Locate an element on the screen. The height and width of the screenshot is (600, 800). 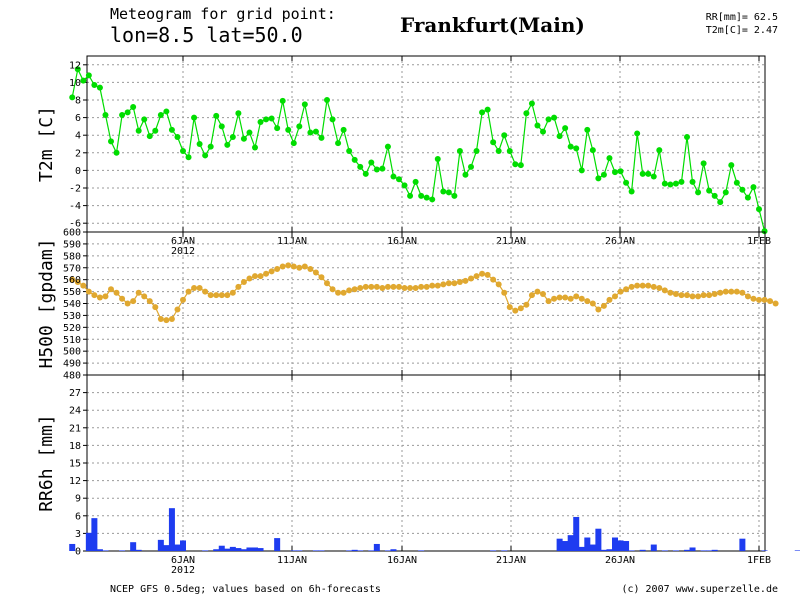
ytick-label: 580 is located at coordinates (72, 256).